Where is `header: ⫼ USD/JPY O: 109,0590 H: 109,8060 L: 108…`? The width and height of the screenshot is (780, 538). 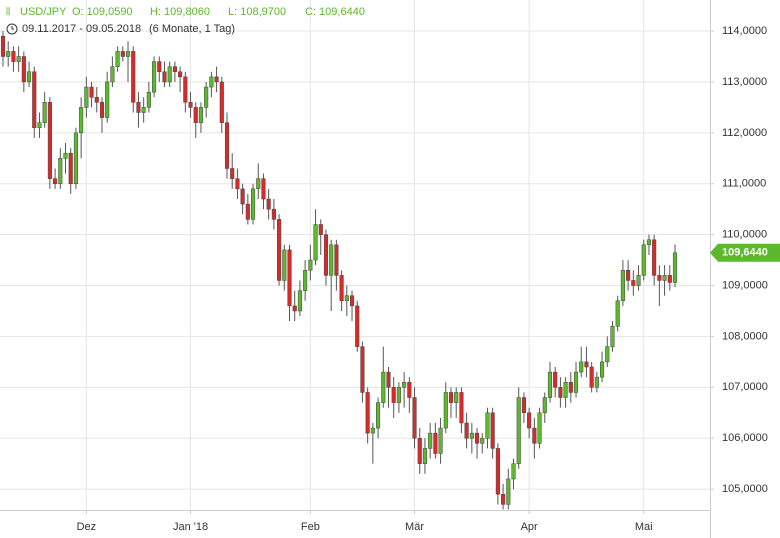
header: ⫼ USD/JPY O: 109,0590 H: 109,8060 L: 108… is located at coordinates (185, 20).